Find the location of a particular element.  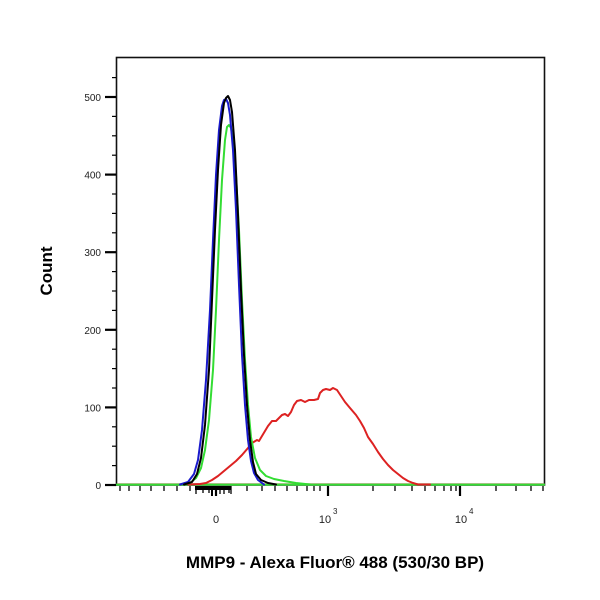

y-tick-400: 400 is located at coordinates (92, 176).